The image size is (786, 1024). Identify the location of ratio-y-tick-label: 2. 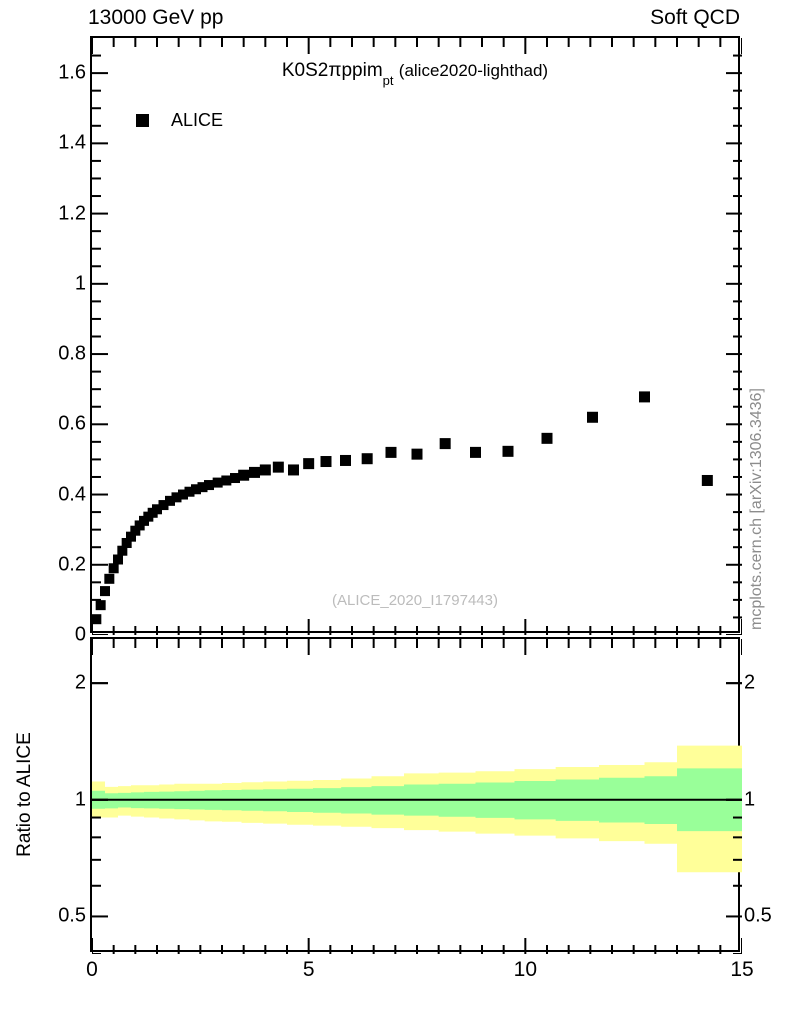
(80, 682).